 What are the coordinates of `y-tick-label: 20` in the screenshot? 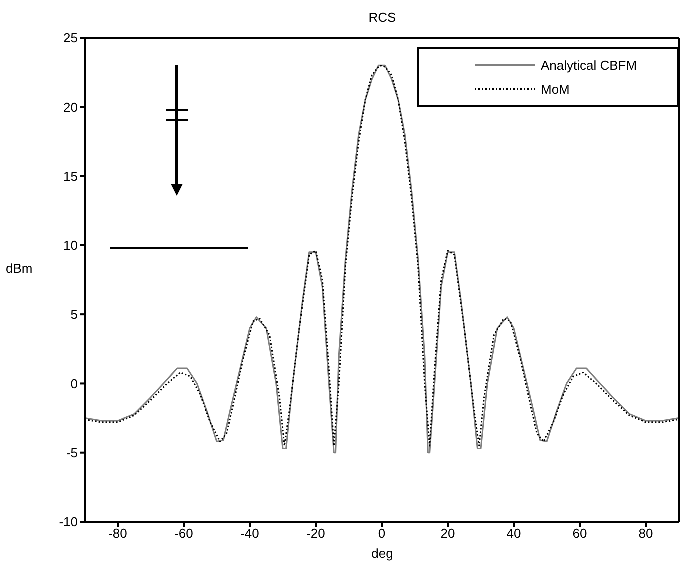 It's located at (71, 107).